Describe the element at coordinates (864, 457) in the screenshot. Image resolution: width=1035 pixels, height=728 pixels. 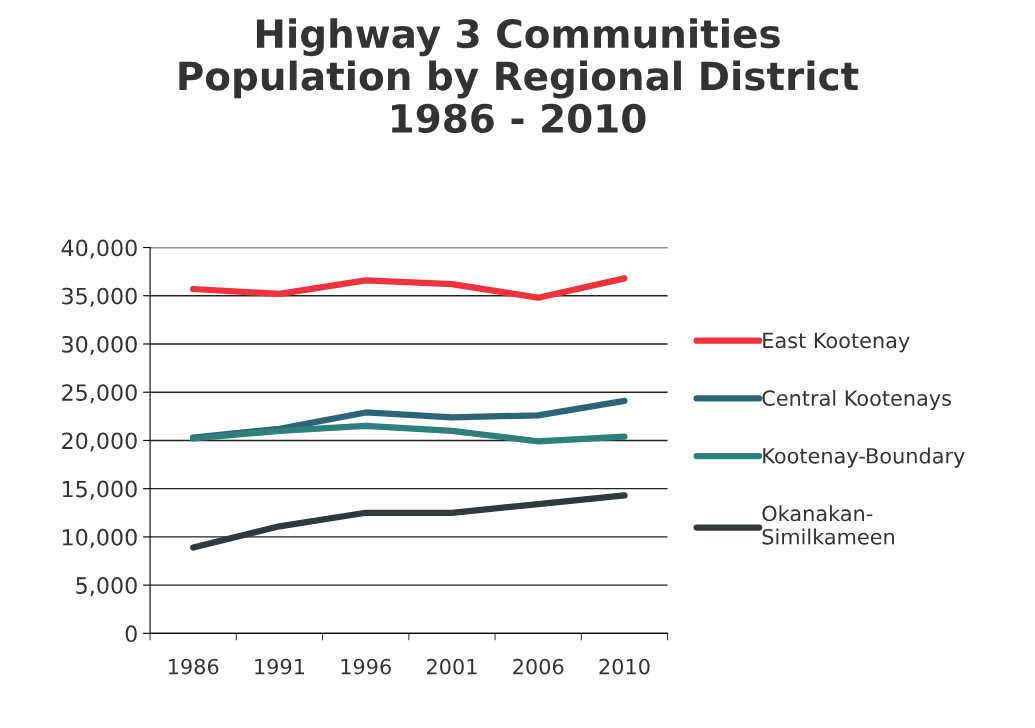
I see `legend-label: Kootenay-Boundary` at that location.